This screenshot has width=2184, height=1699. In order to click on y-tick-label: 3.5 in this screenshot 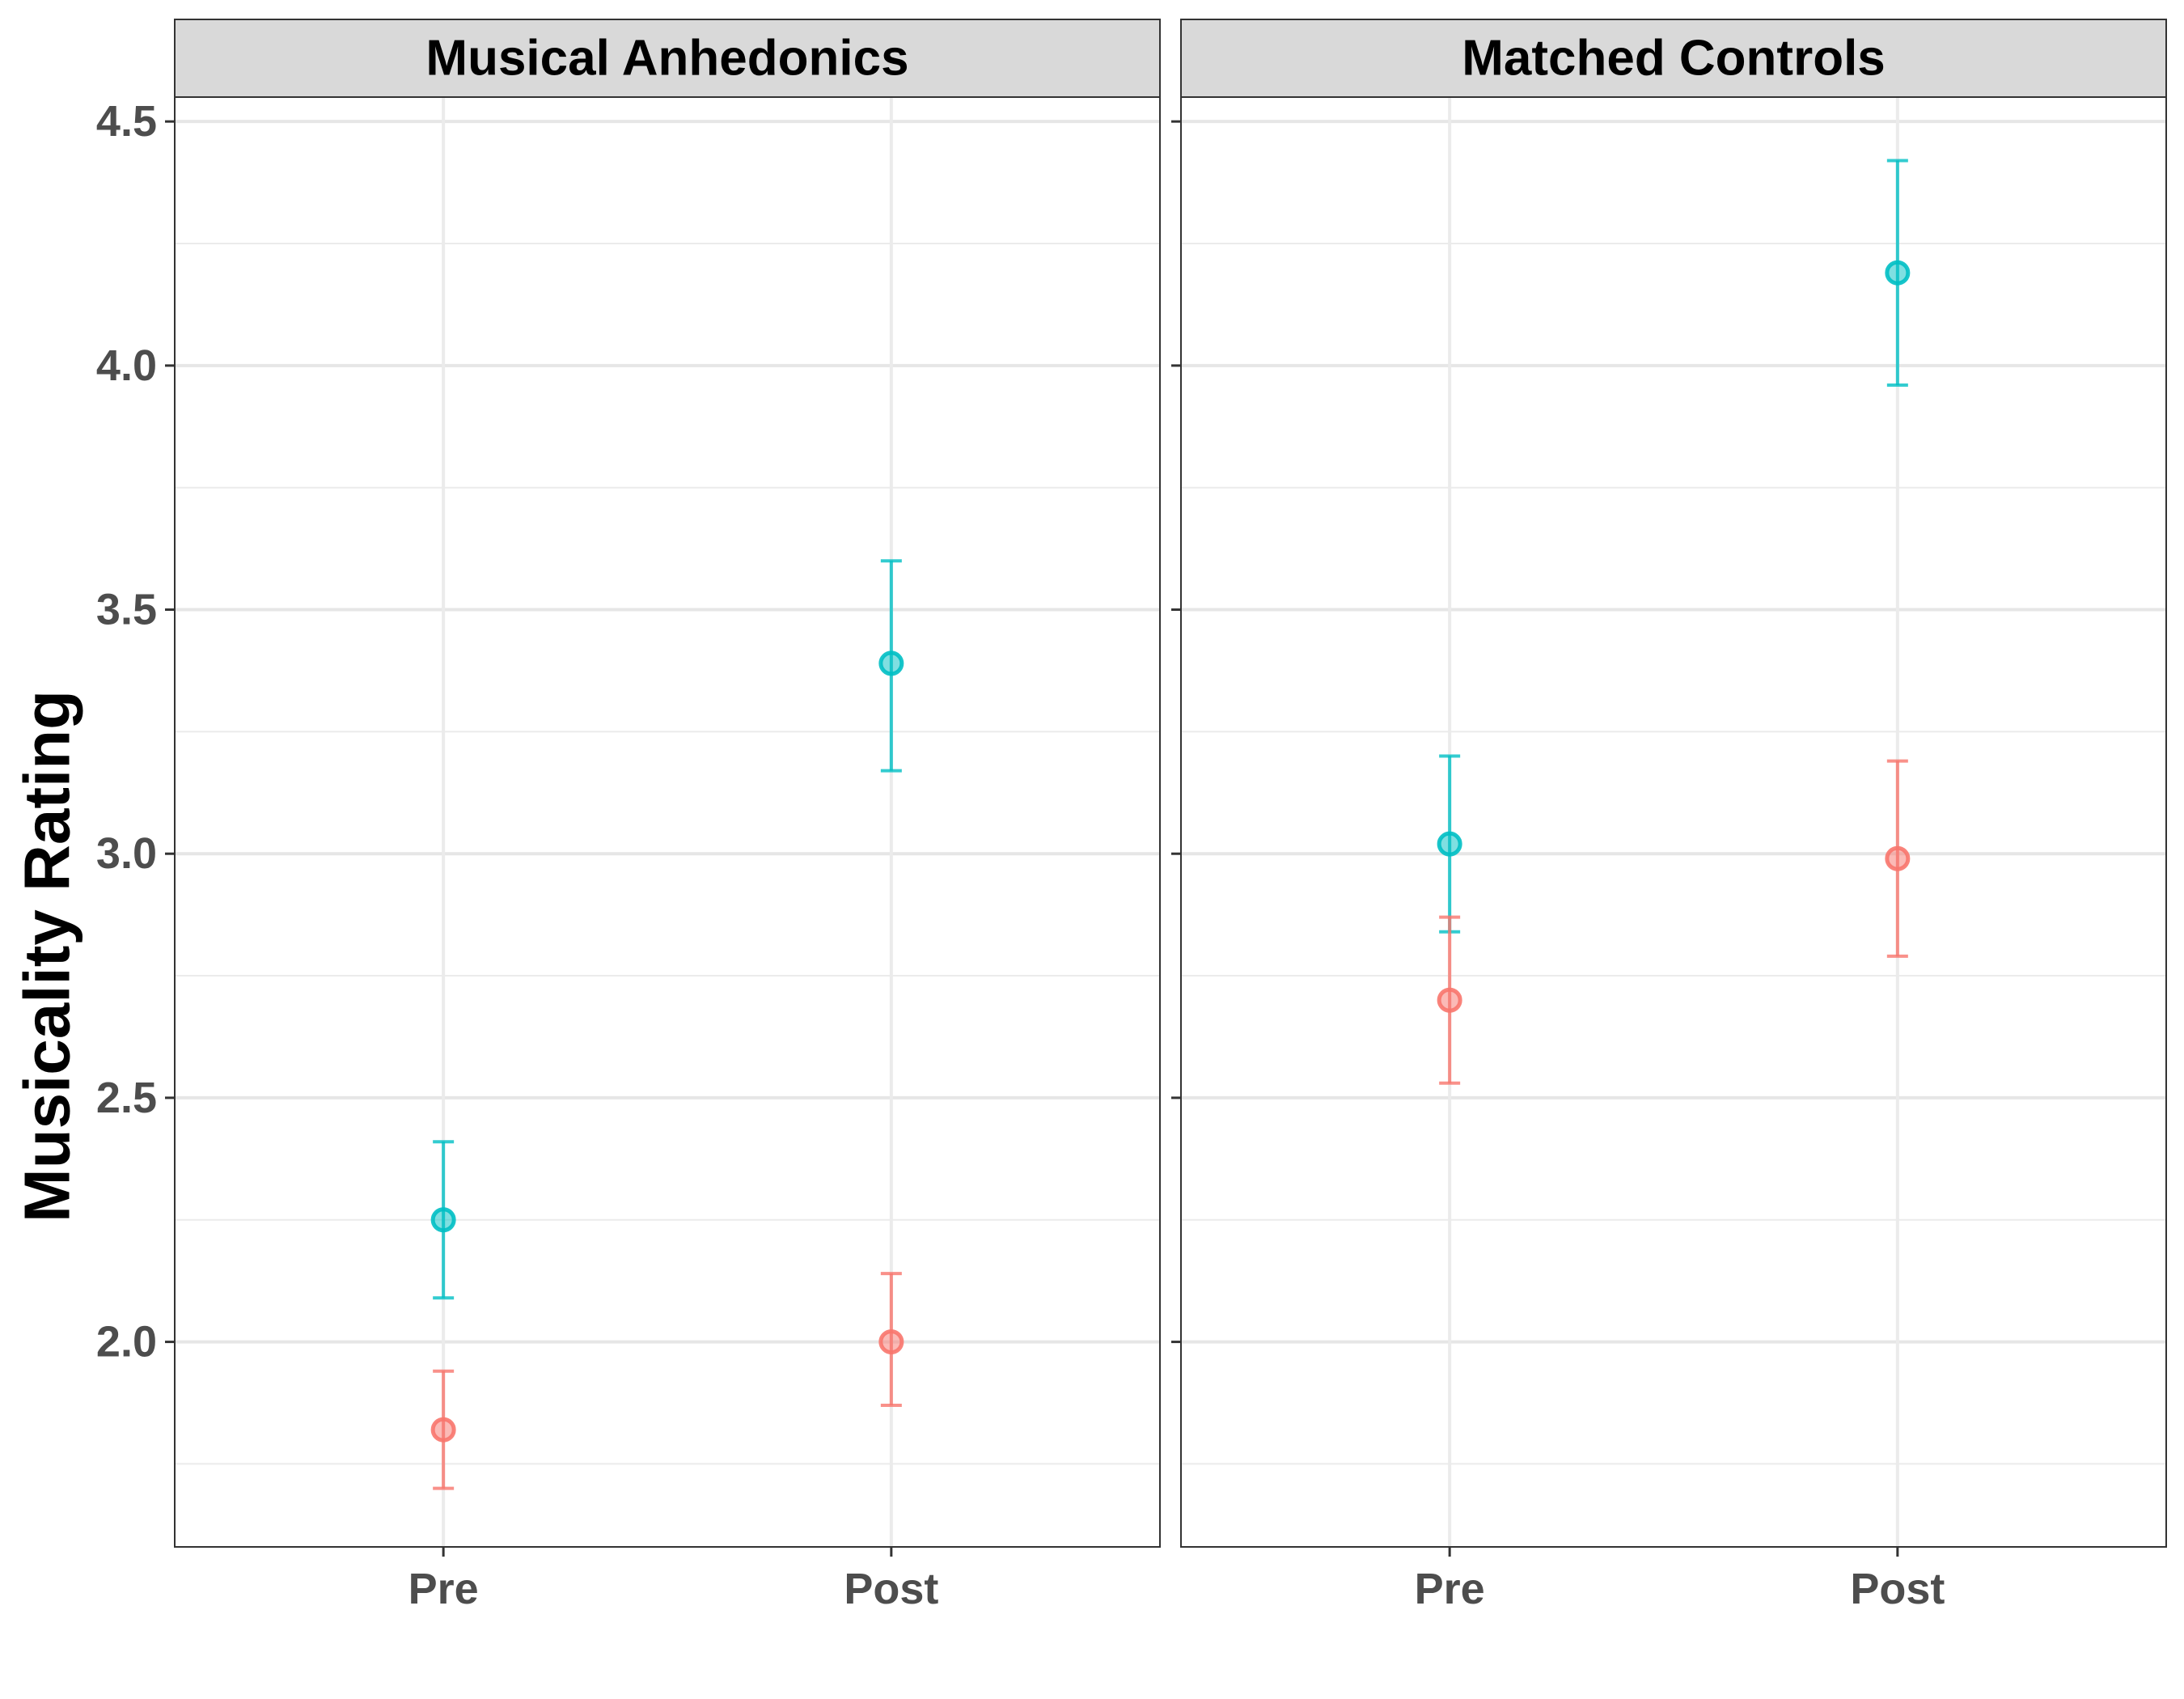, I will do `click(127, 610)`.